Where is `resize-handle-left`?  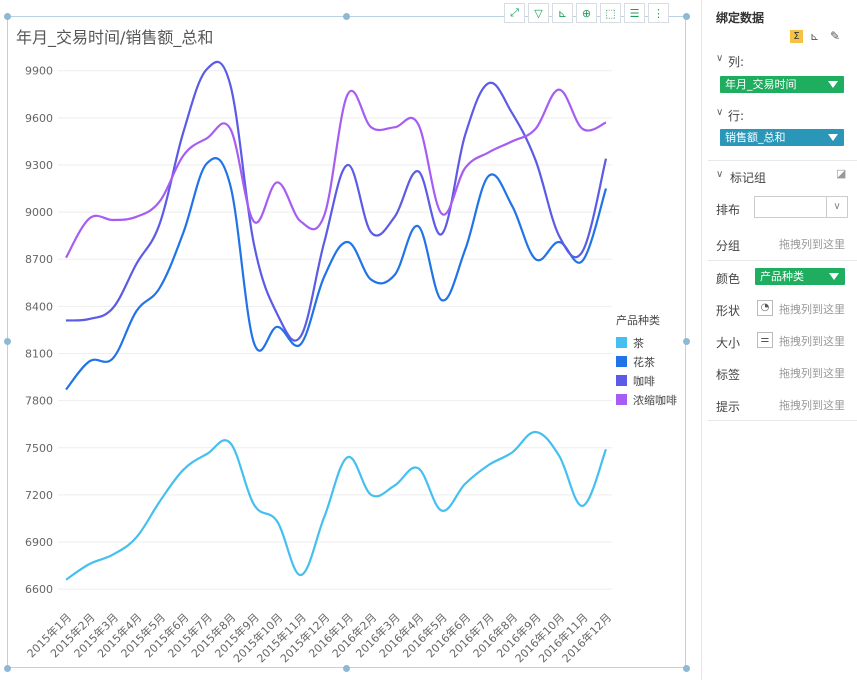 resize-handle-left is located at coordinates (7, 341).